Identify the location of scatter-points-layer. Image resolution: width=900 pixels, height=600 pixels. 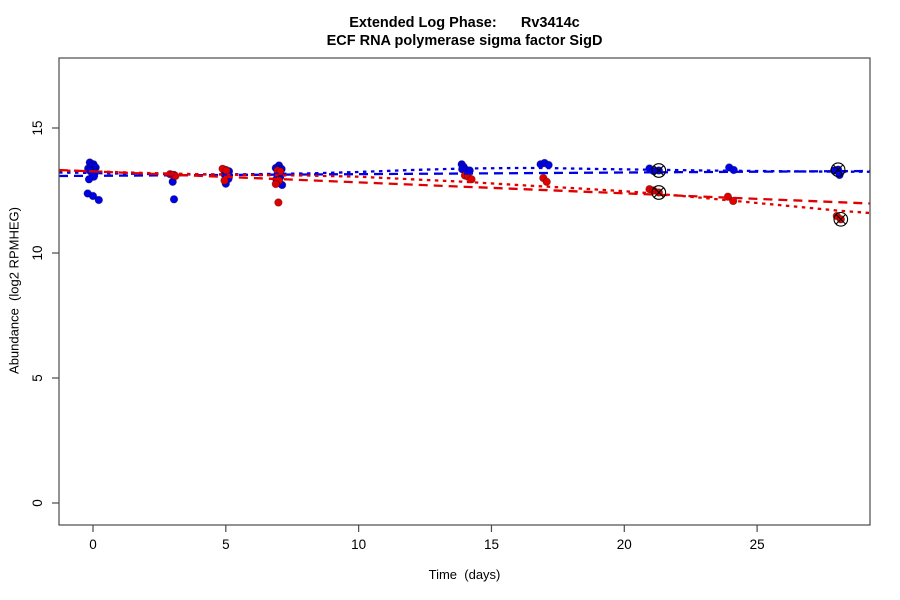
(464, 191).